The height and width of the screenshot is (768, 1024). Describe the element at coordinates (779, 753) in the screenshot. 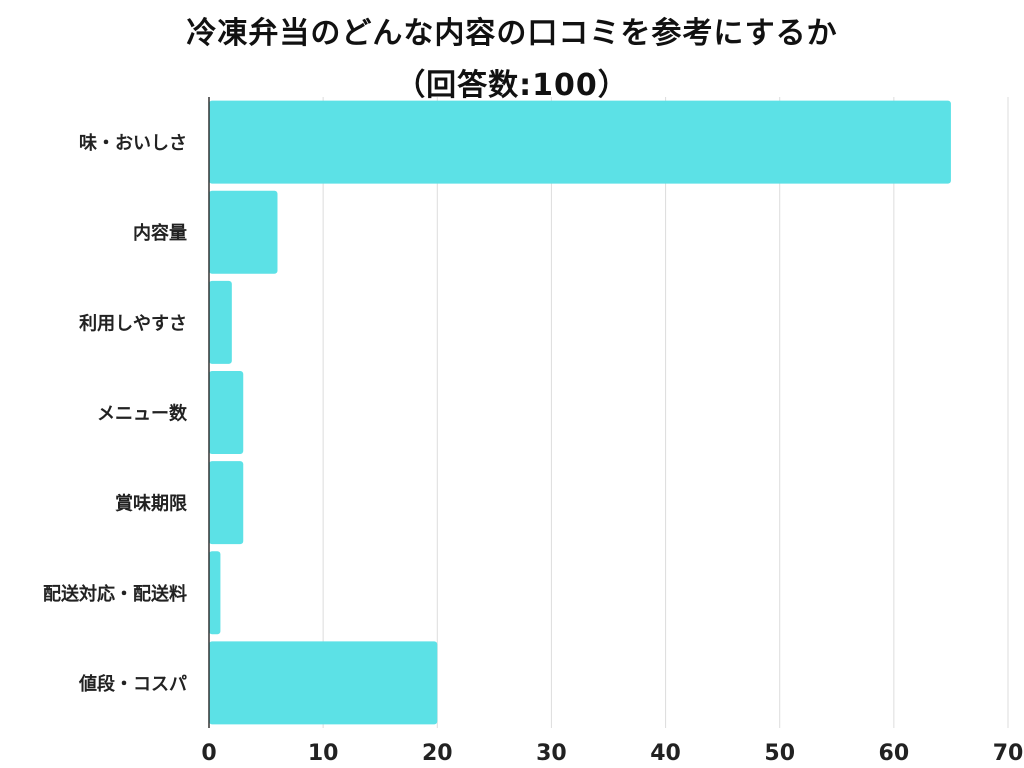

I see `x-tick-label: 50` at that location.